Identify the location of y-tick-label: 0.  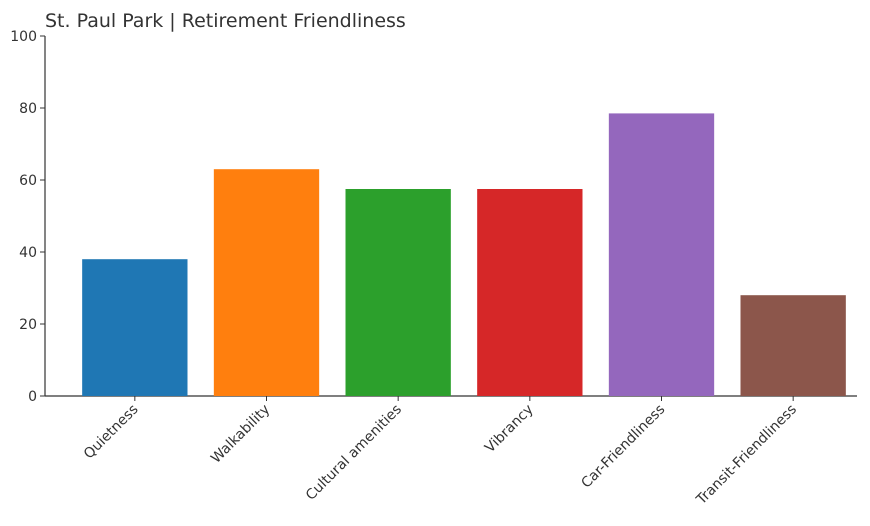
(32, 397).